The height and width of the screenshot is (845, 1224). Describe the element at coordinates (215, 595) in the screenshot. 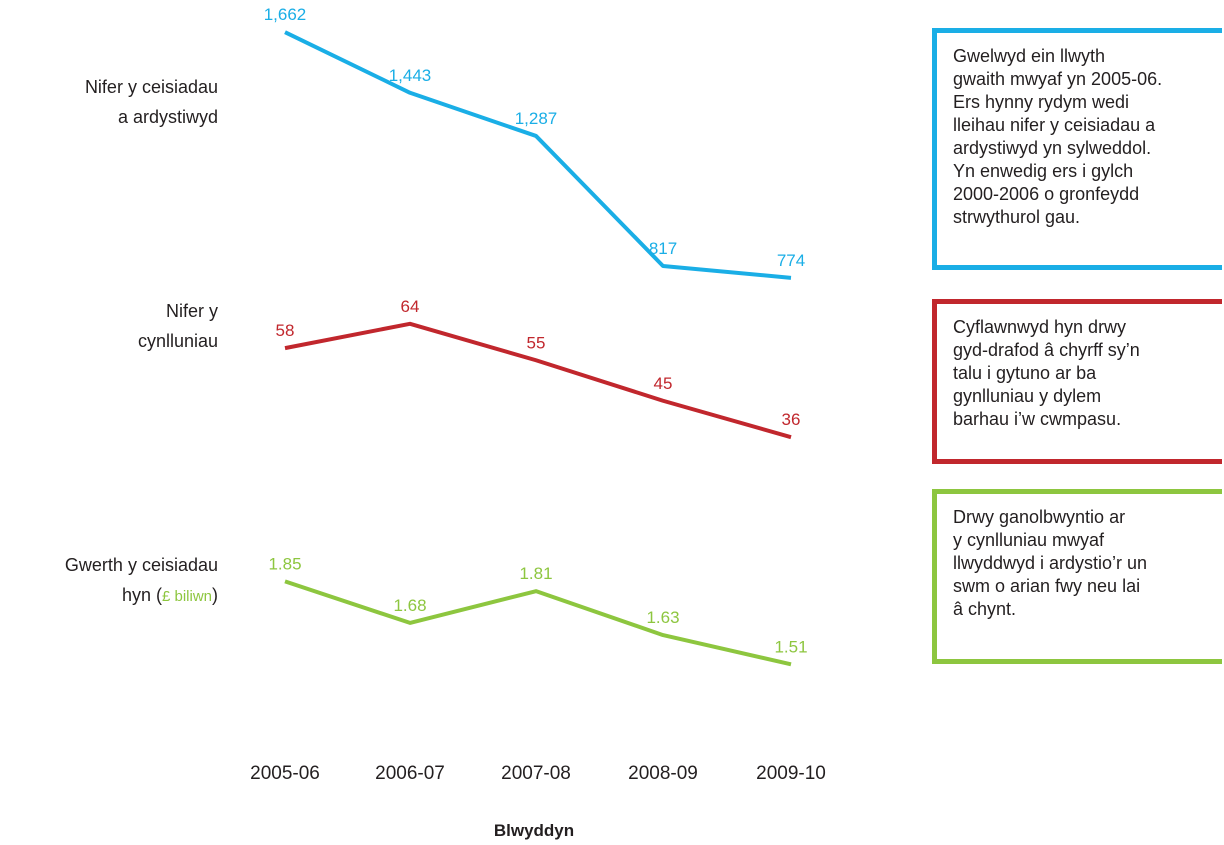

I see `series-label-gwerth-post: )` at that location.